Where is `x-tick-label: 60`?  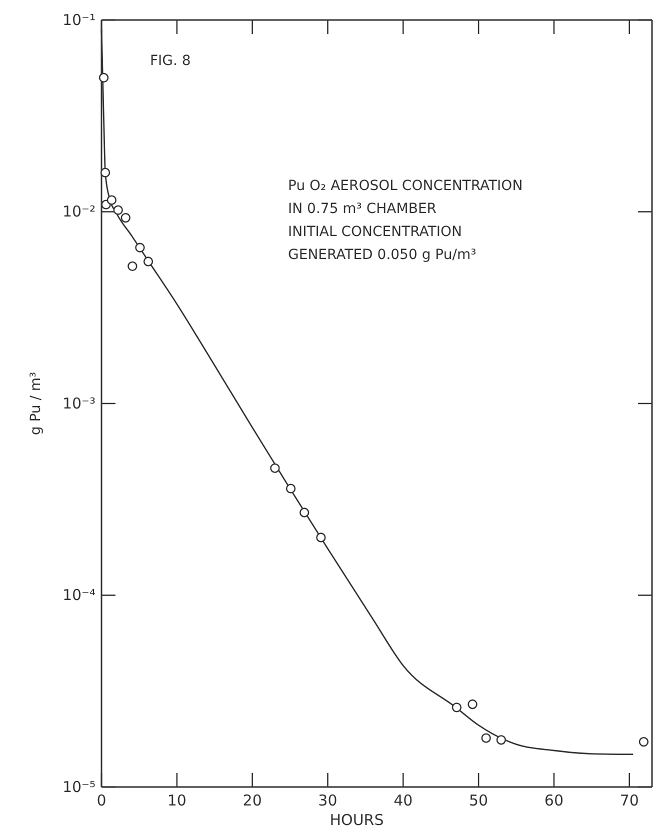
x-tick-label: 60 is located at coordinates (554, 801).